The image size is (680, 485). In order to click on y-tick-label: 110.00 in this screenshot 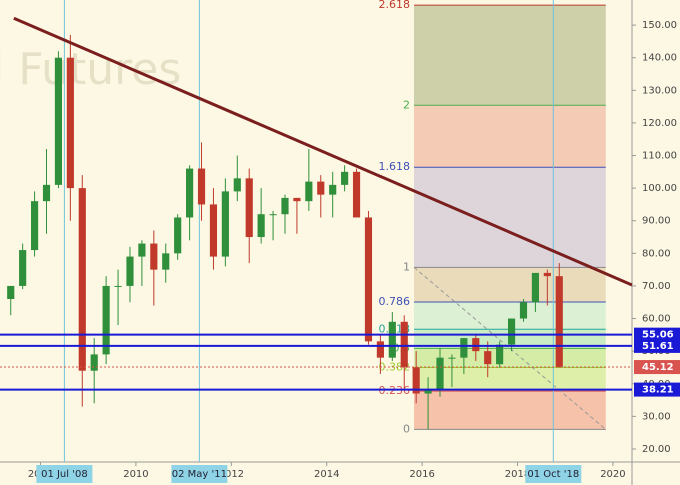, I will do `click(659, 156)`.